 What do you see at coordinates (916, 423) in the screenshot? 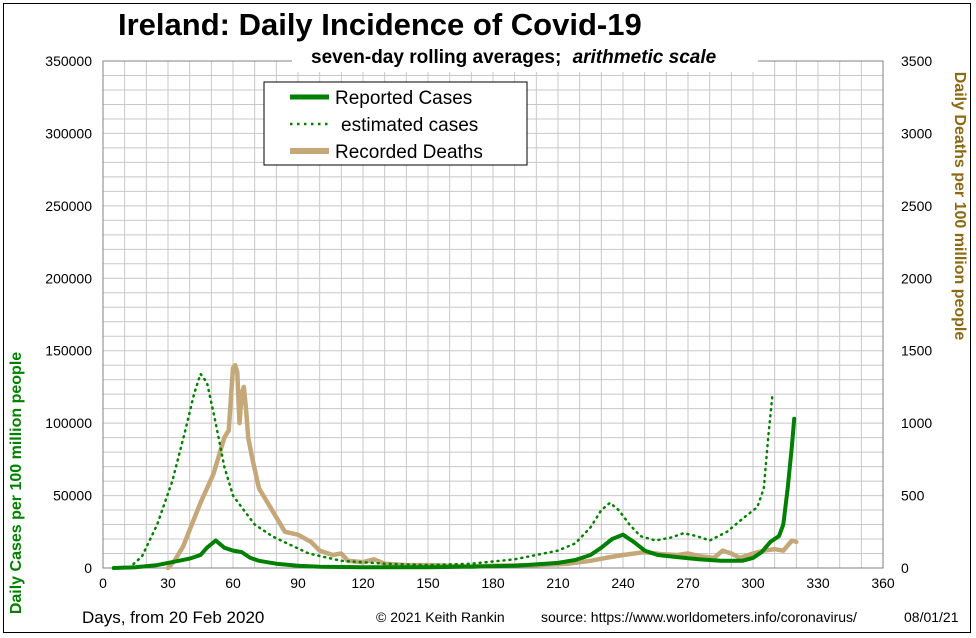
I see `y-tick-label-right: 1000` at bounding box center [916, 423].